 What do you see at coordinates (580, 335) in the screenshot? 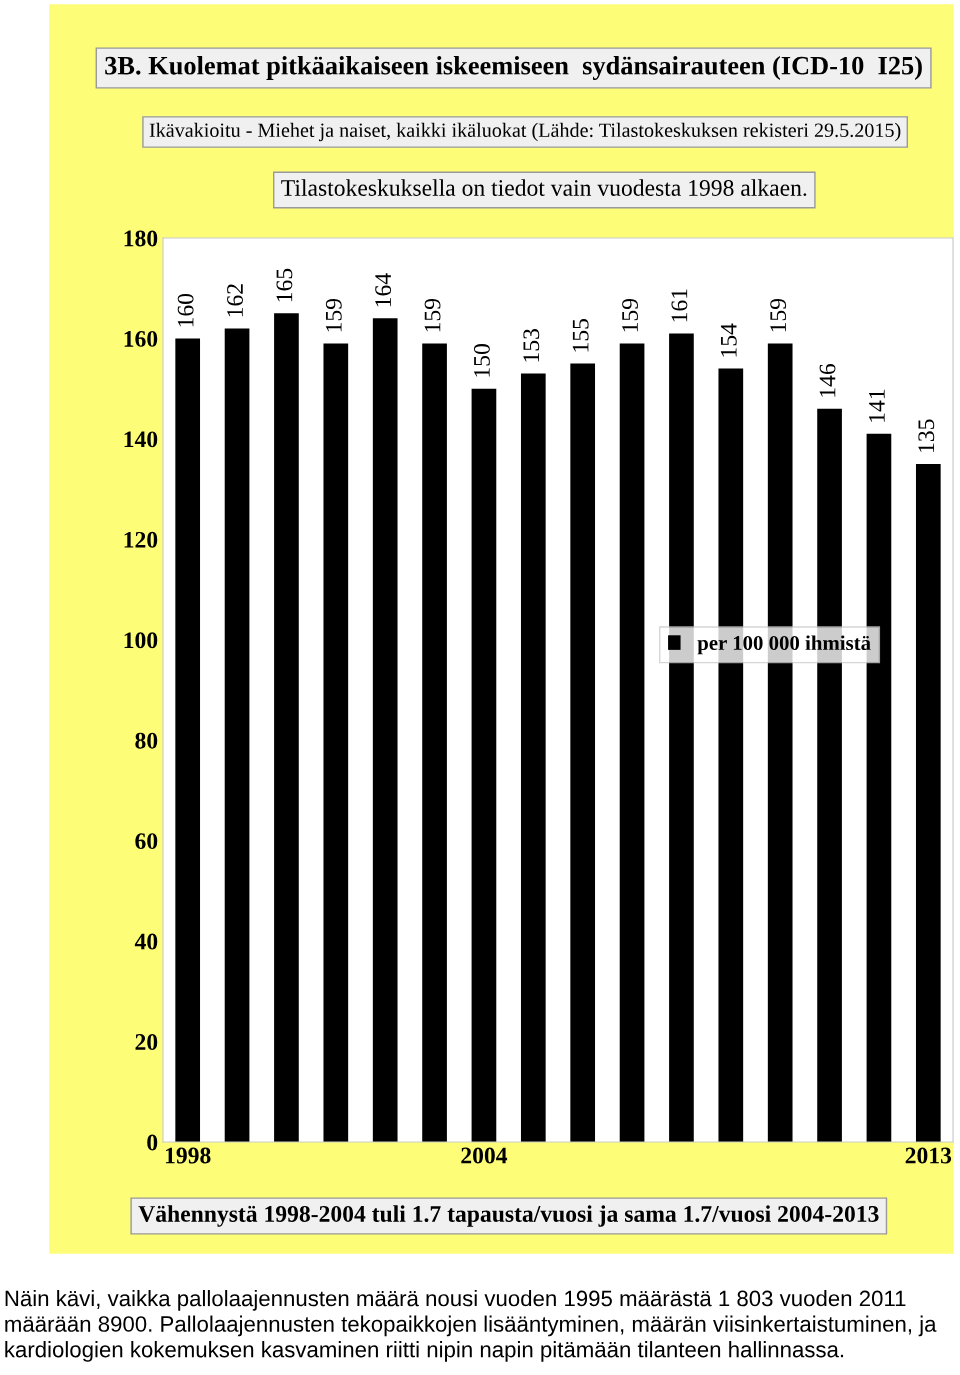
I see `data-label: 155` at bounding box center [580, 335].